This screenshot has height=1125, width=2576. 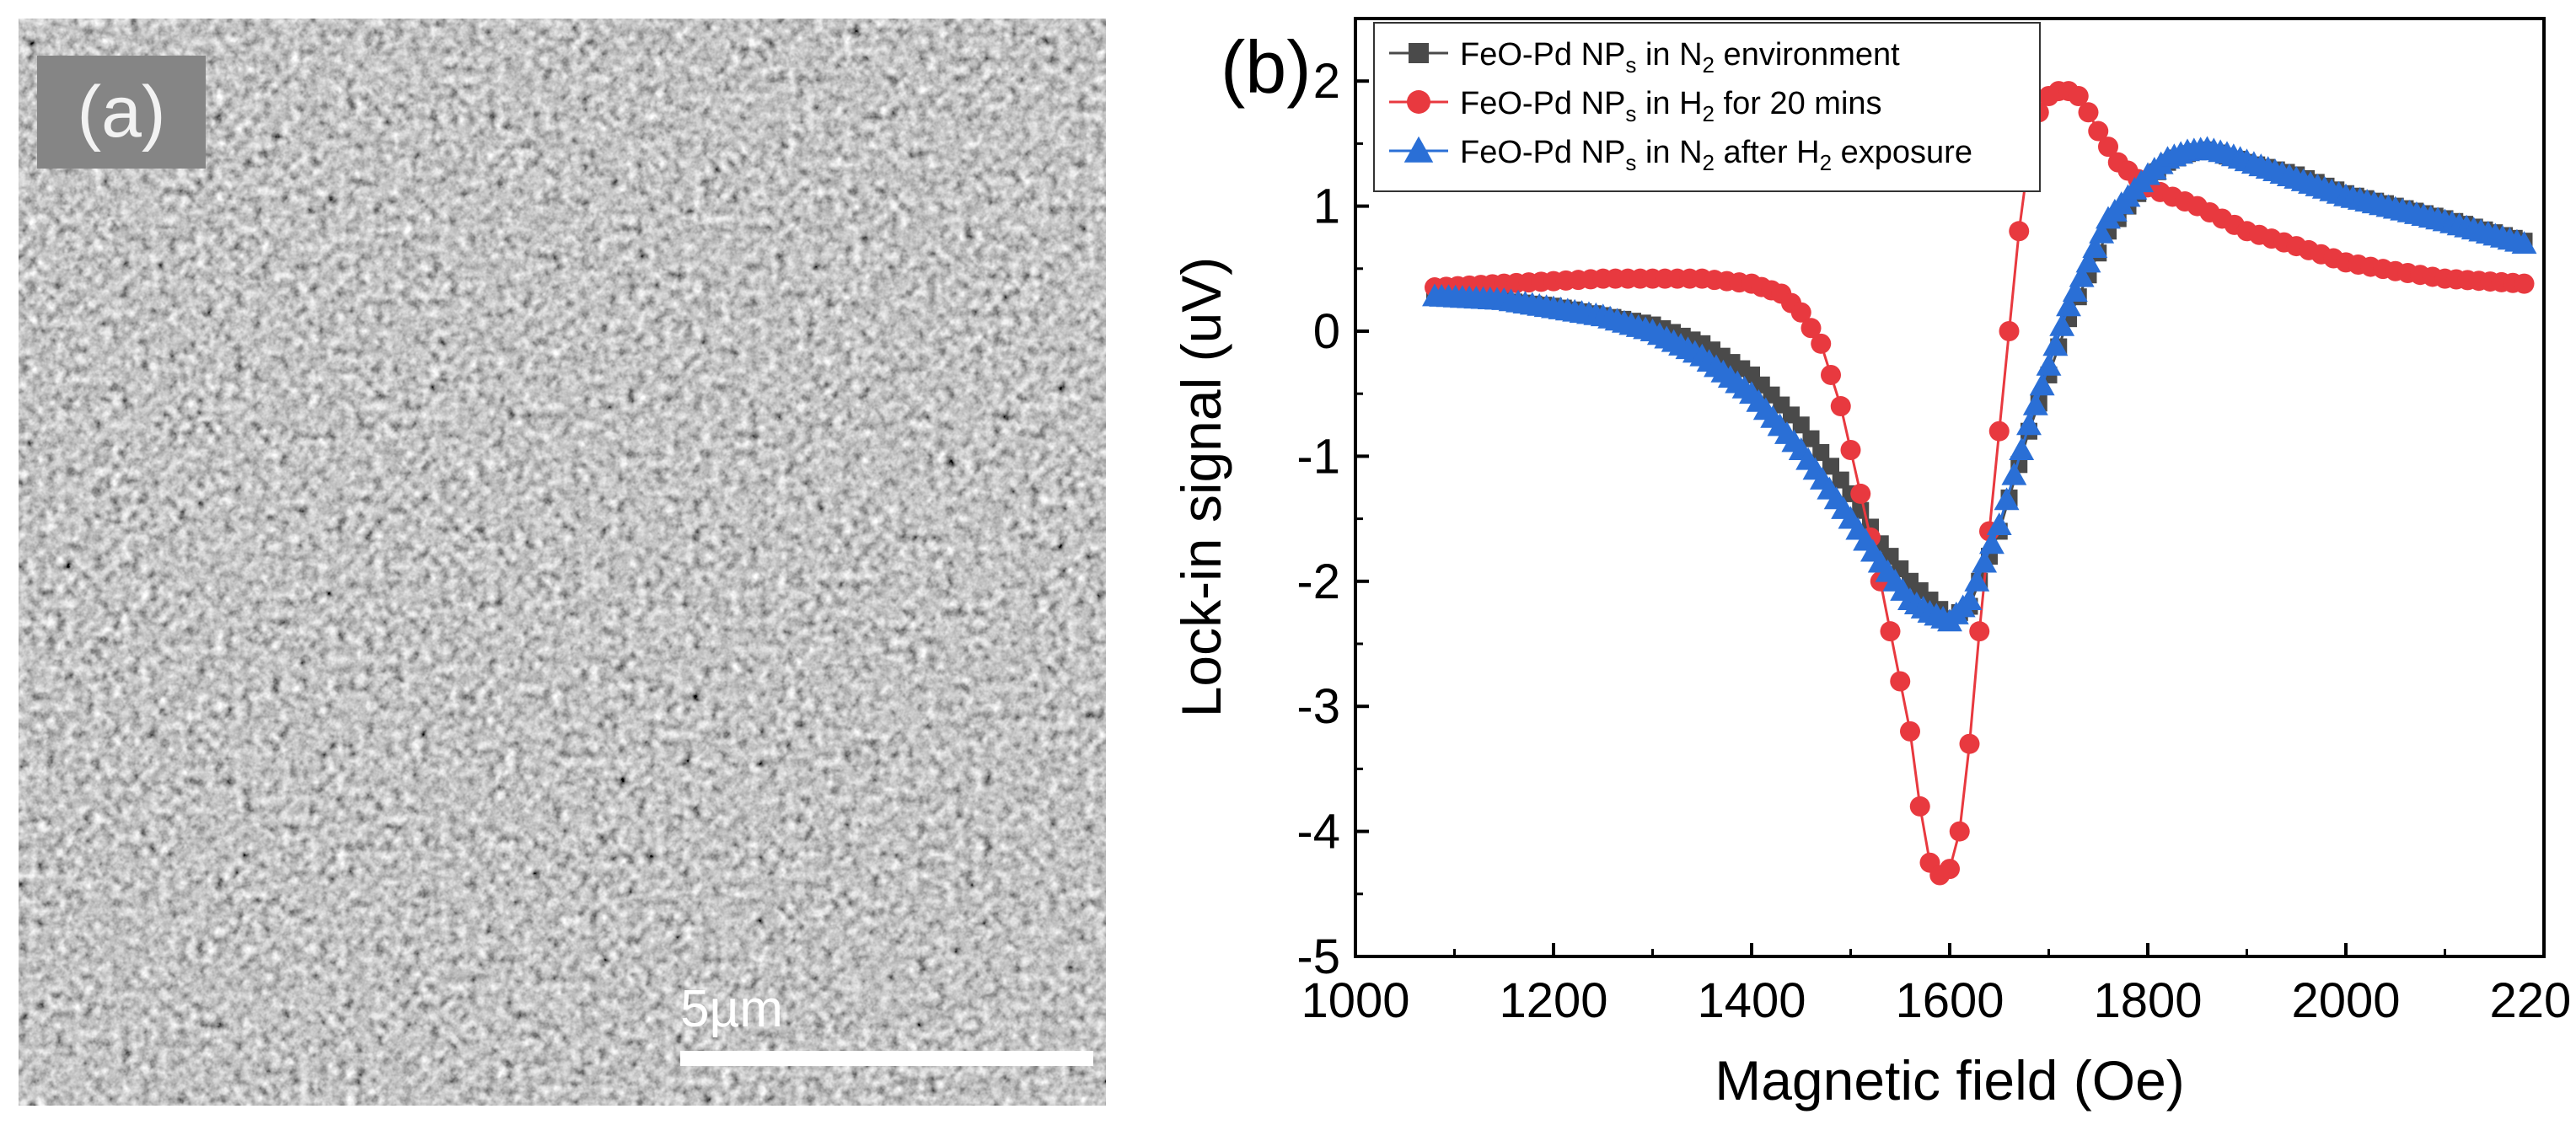 What do you see at coordinates (1318, 581) in the screenshot?
I see `y-tick-label: -2` at bounding box center [1318, 581].